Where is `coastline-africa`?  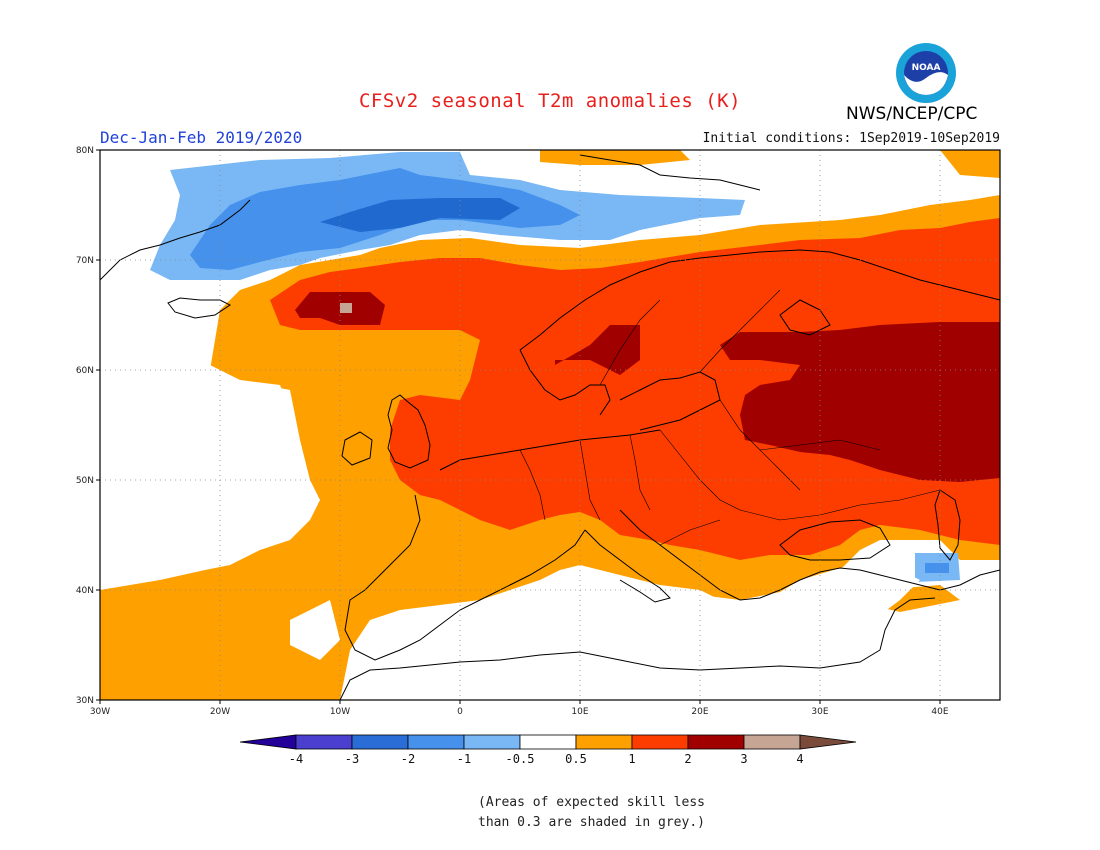 coastline-africa is located at coordinates (610, 675).